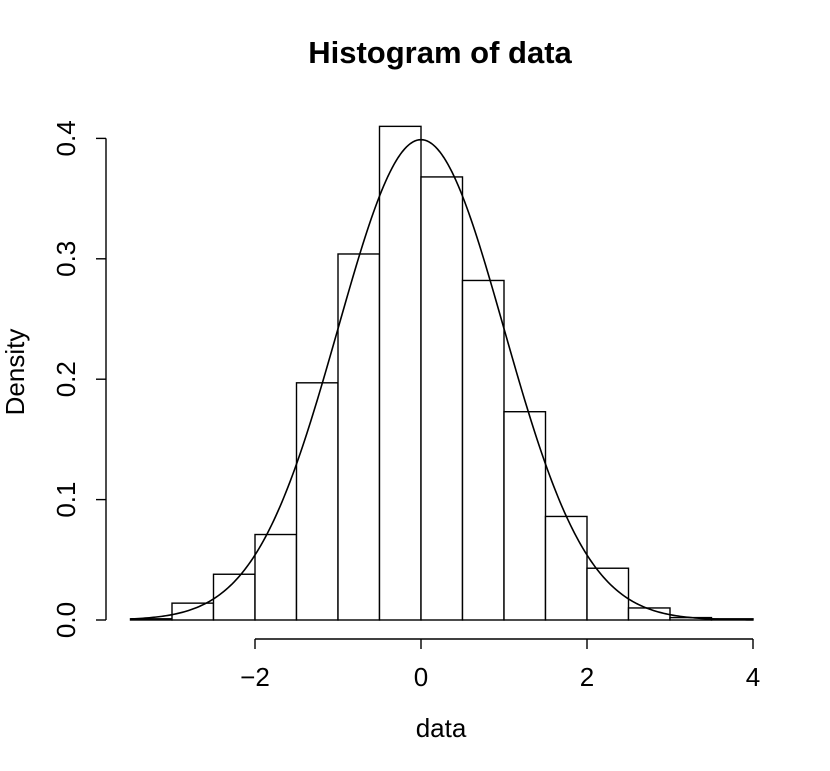  I want to click on y-tick-label: 0.2, so click(66, 379).